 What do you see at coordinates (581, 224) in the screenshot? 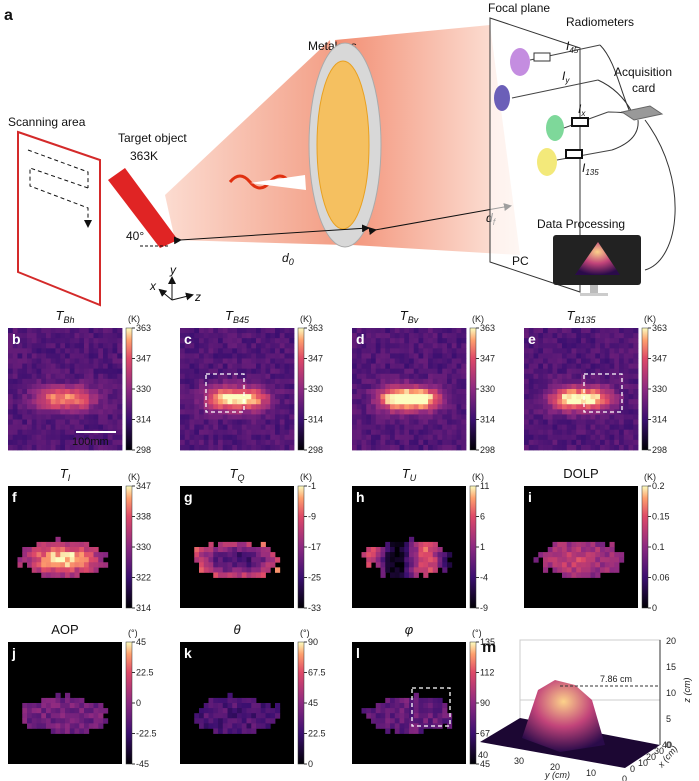
I see `label: Data Processing` at bounding box center [581, 224].